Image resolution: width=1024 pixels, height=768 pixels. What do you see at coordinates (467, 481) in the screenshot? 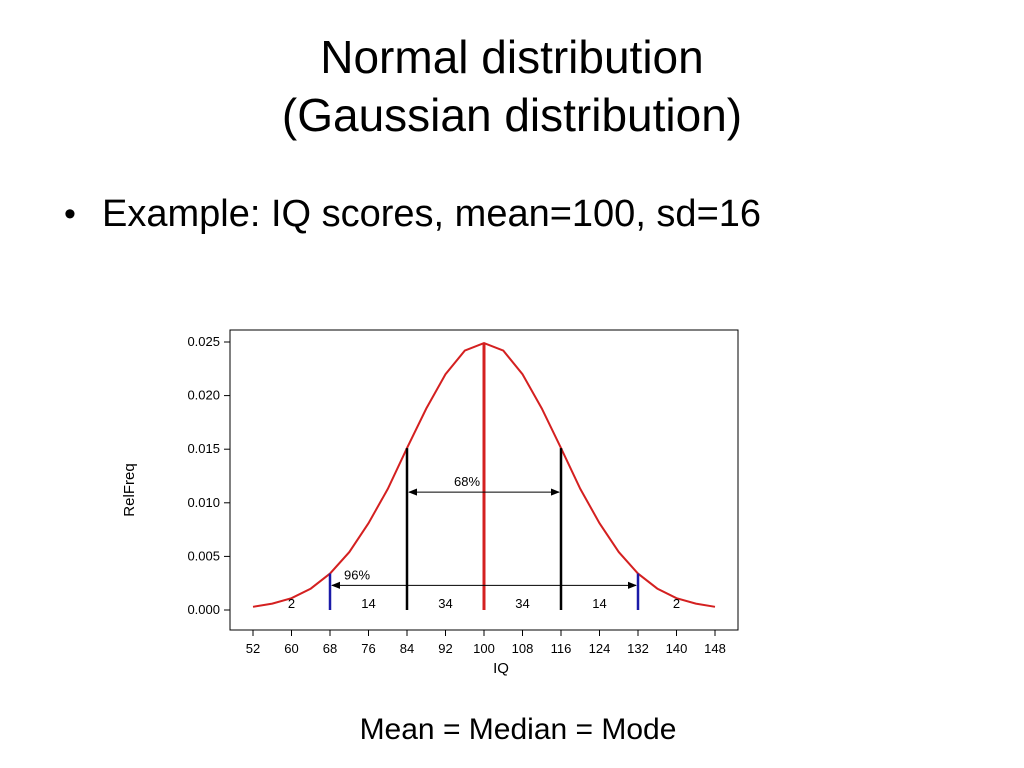
I see `annotation-label: 68%` at bounding box center [467, 481].